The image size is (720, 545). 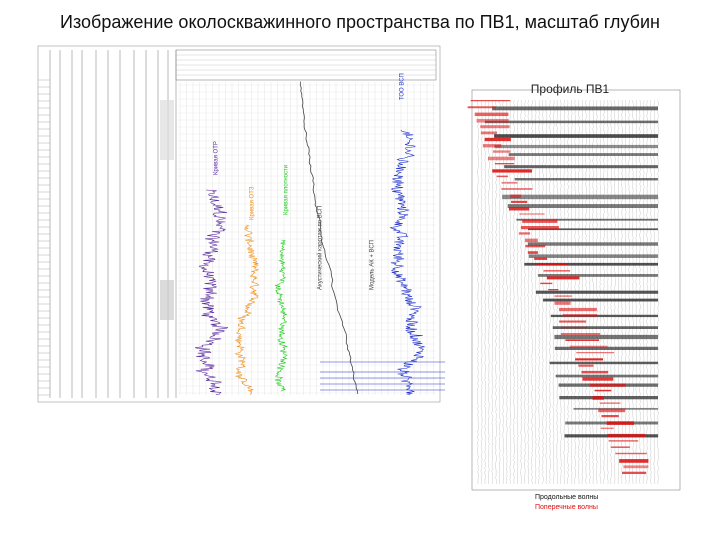 I want to click on curve-label: Акустический каротаж по ВСП, so click(x=320, y=248).